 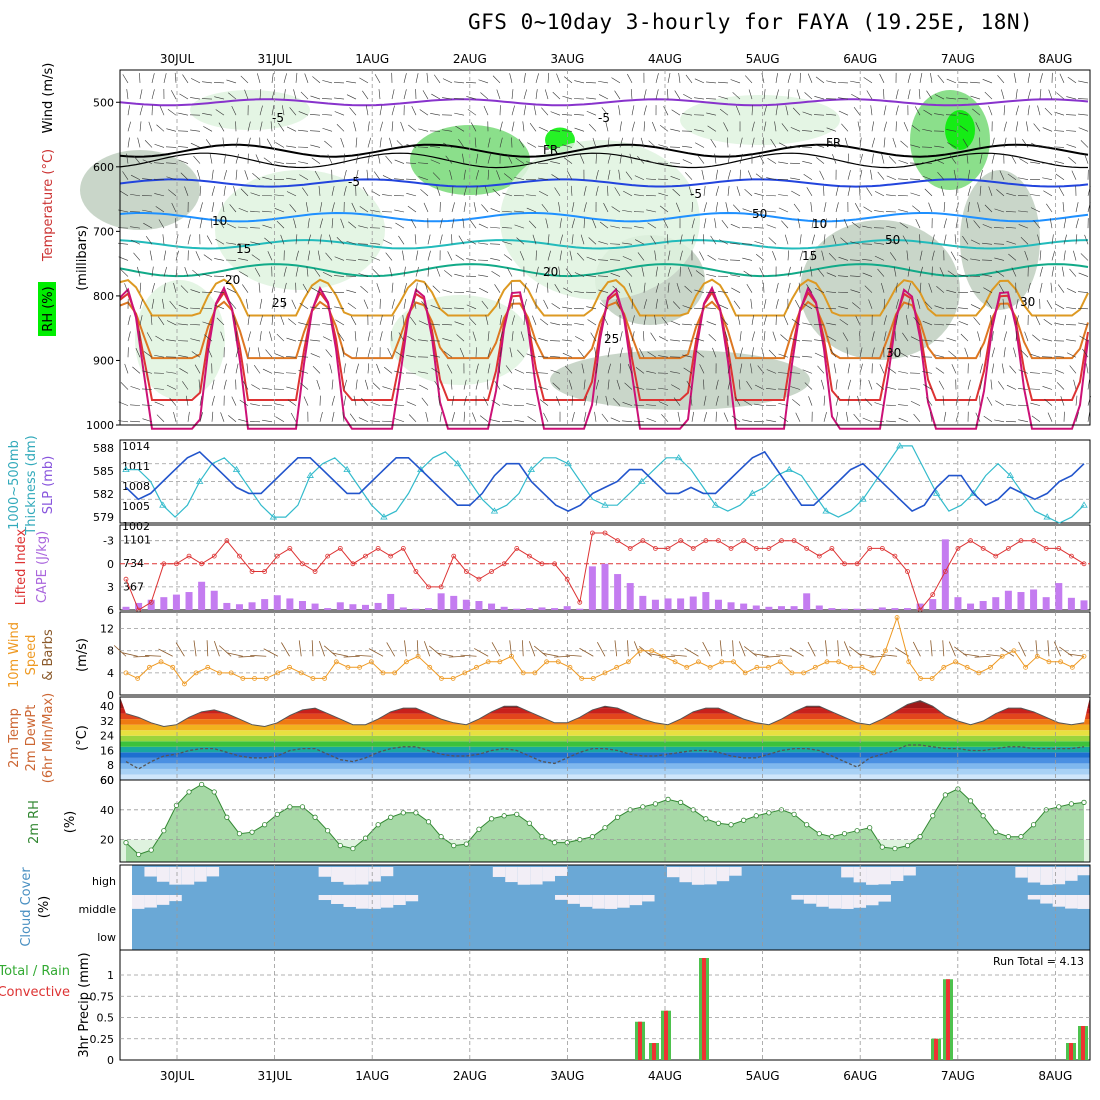 I want to click on temperature-contour, so click(x=604, y=244).